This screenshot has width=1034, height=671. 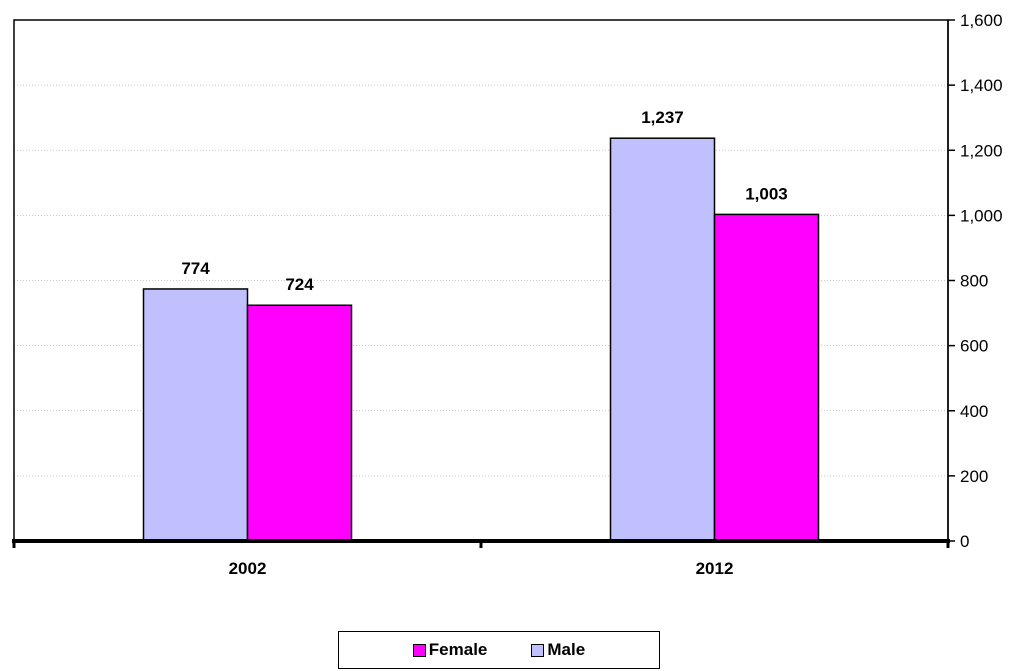 What do you see at coordinates (499, 650) in the screenshot?
I see `legend: Female Male` at bounding box center [499, 650].